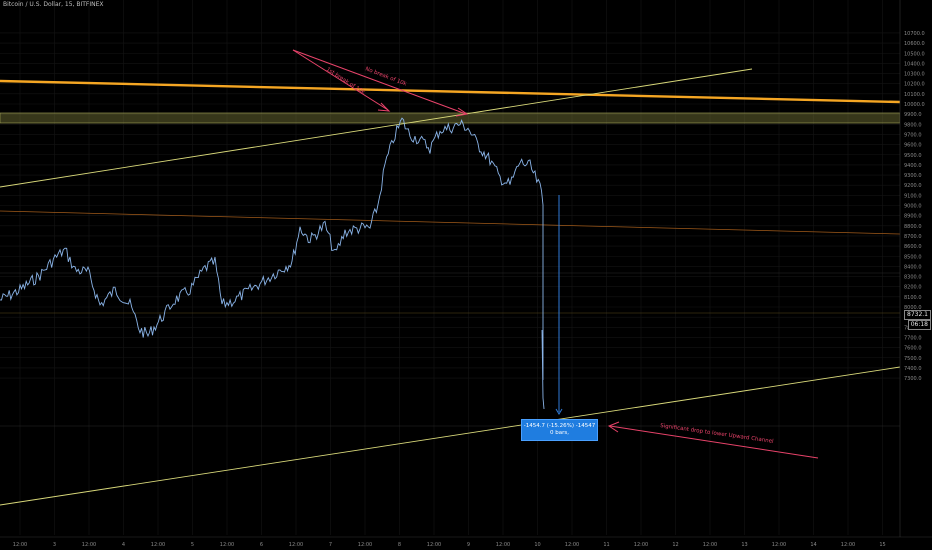 The image size is (932, 550). What do you see at coordinates (914, 64) in the screenshot?
I see `price-tick-label: 10400.0` at bounding box center [914, 64].